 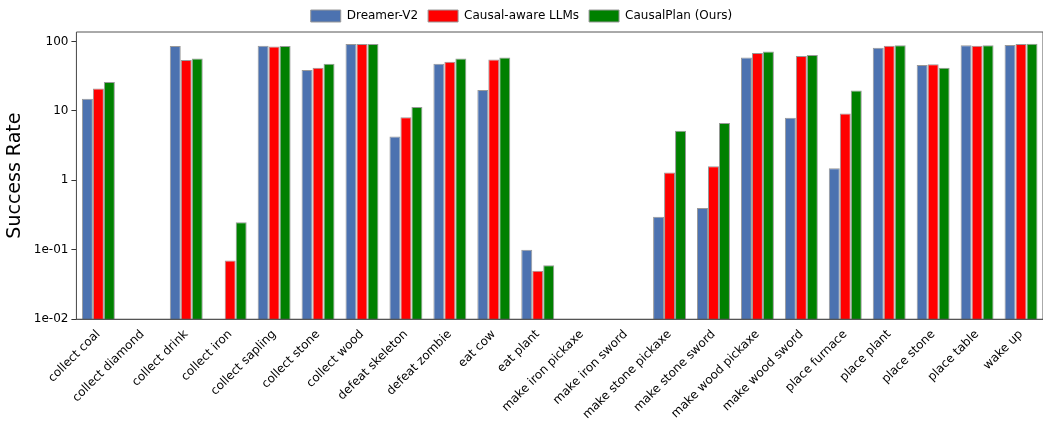 I want to click on y-tick-label: 1e-02, so click(x=51, y=318).